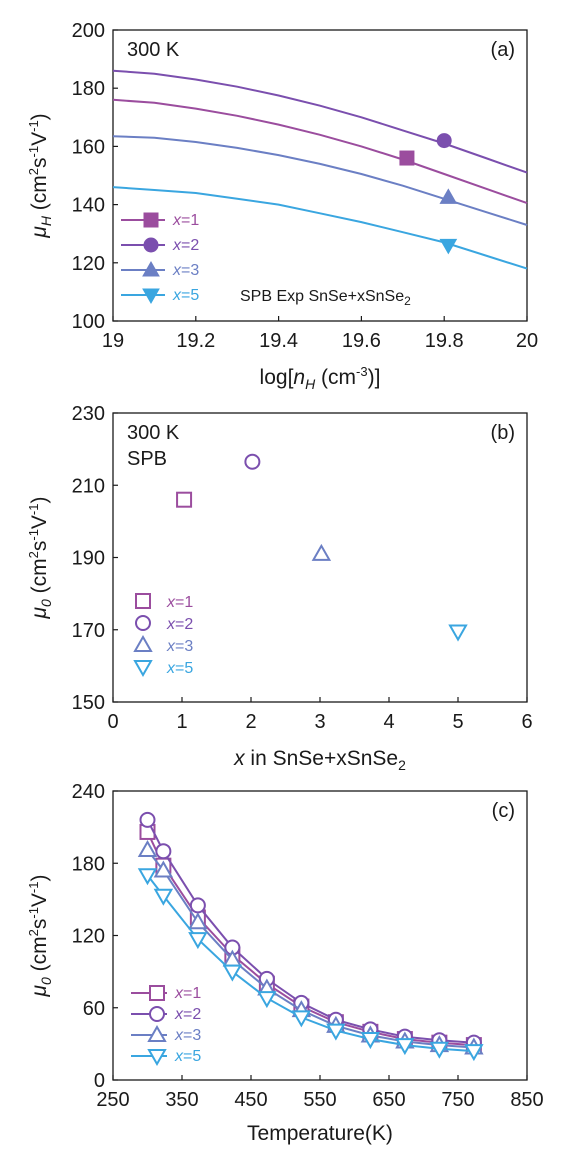 Image resolution: width=571 pixels, height=1170 pixels. I want to click on x-tick-label: 6, so click(526, 722).